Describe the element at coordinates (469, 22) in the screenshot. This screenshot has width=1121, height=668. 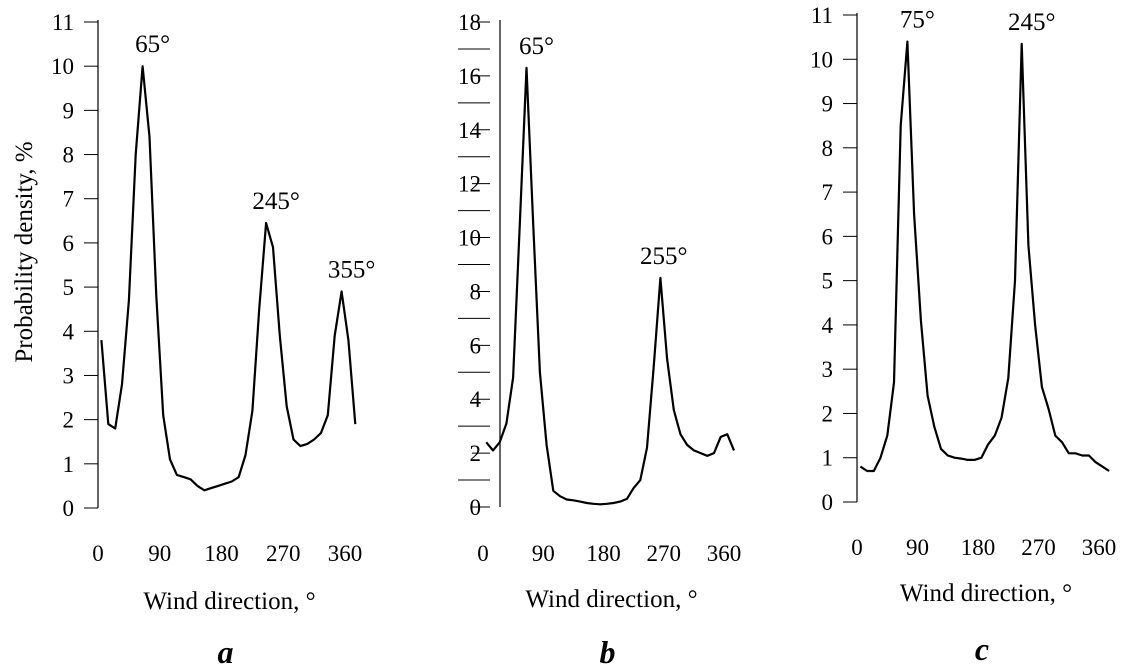
I see `y-tick-label: 18` at that location.